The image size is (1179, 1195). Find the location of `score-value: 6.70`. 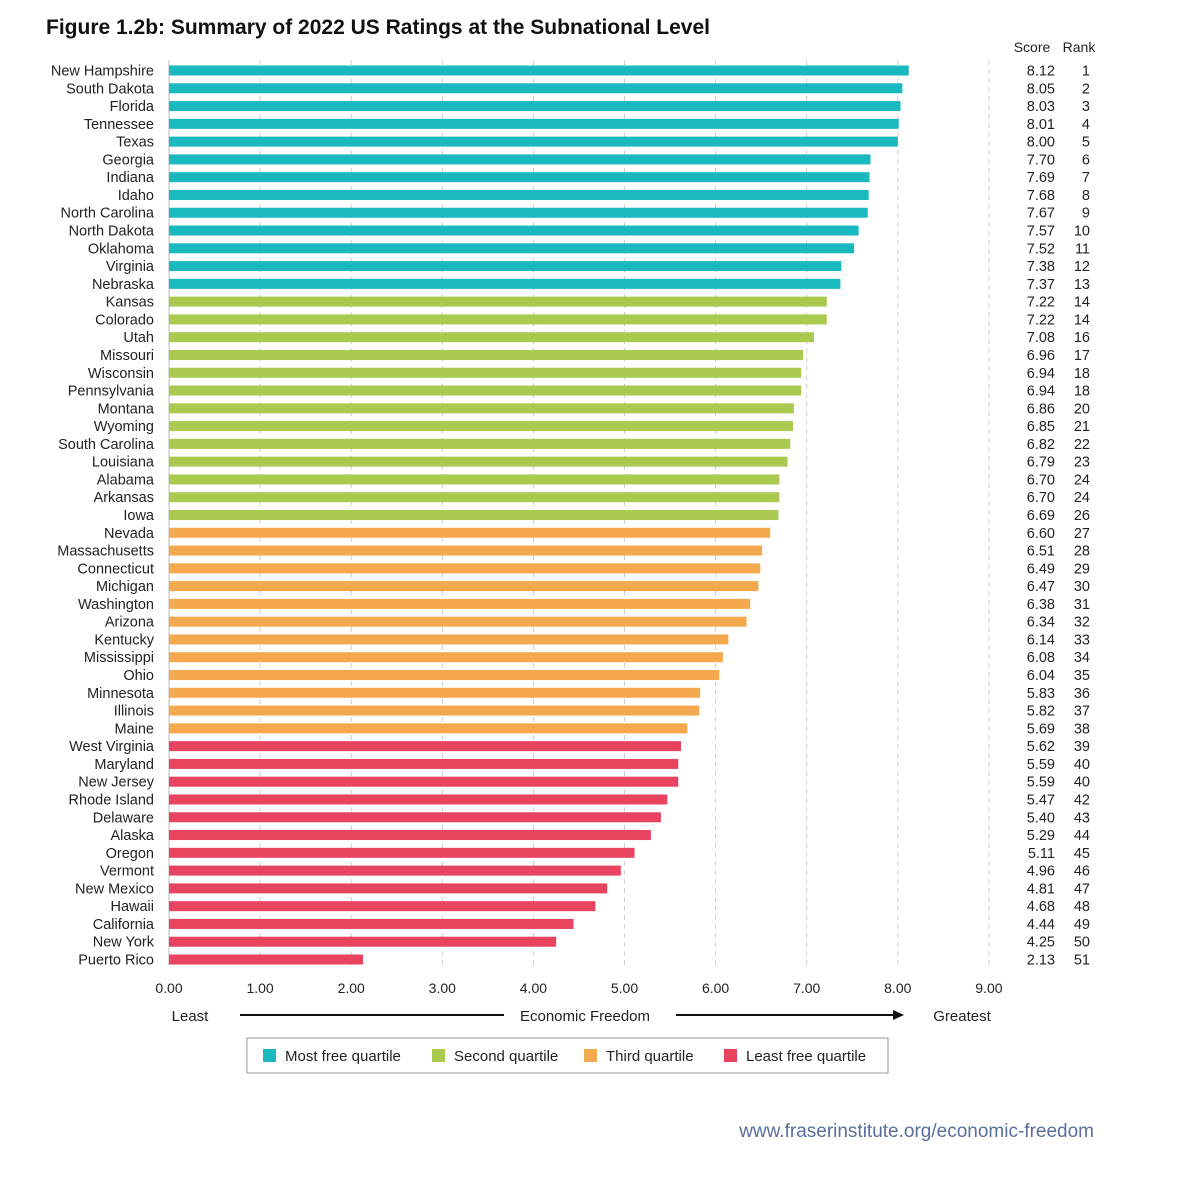

score-value: 6.70 is located at coordinates (1041, 480).